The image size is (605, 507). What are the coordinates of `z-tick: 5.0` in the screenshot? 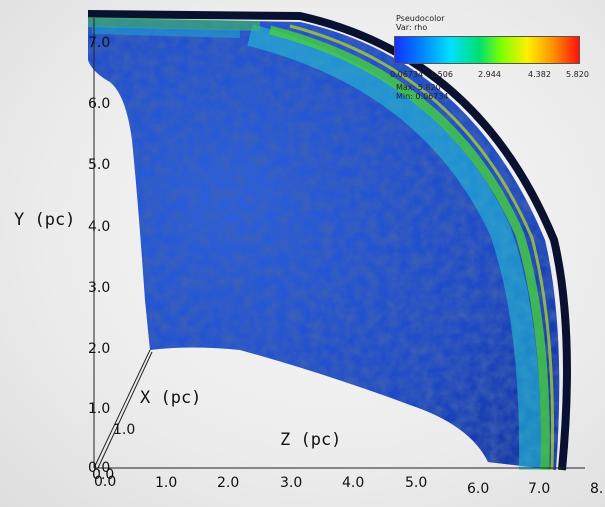 It's located at (416, 483).